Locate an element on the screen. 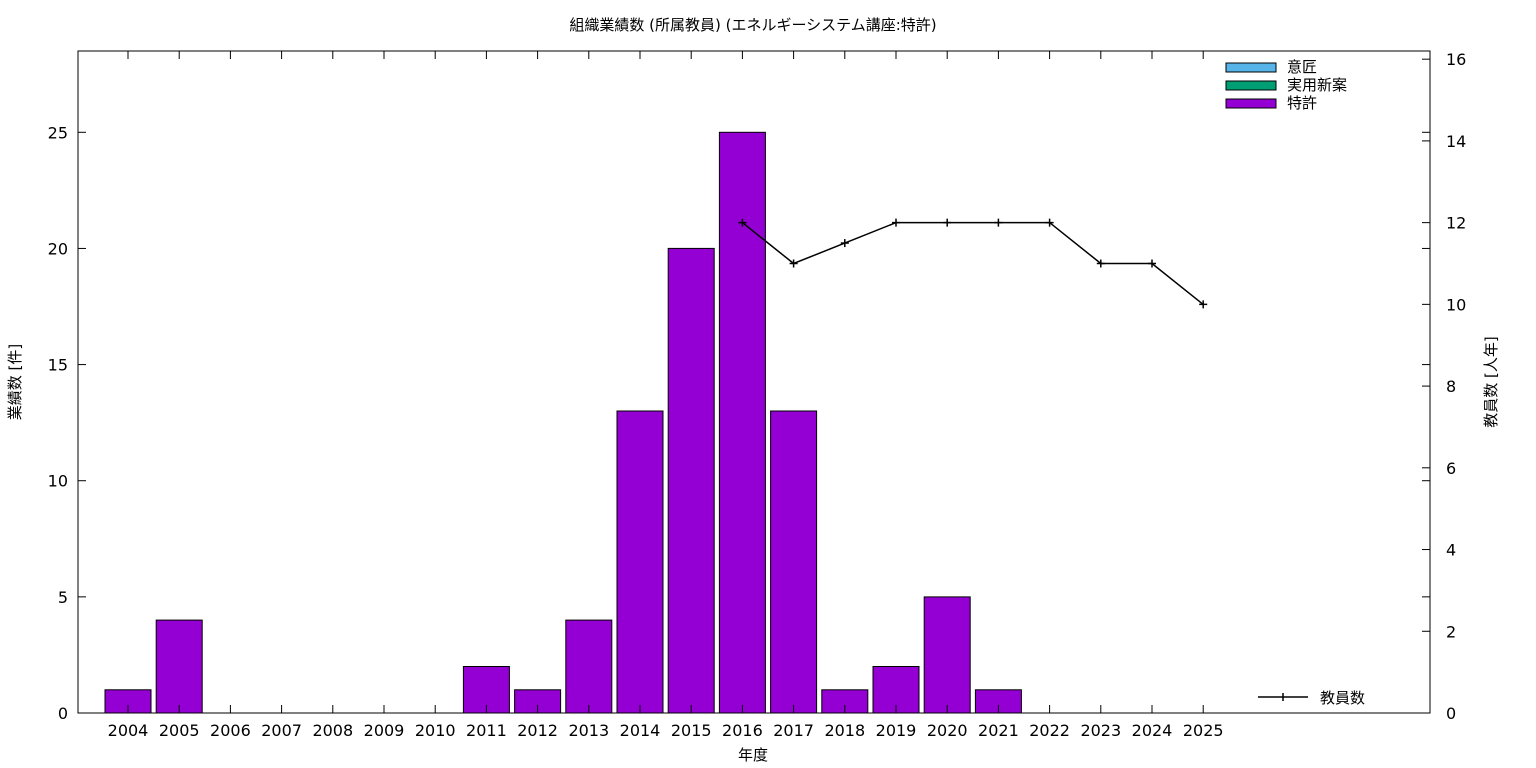 This screenshot has width=1536, height=768. x-axis-label: 年度 is located at coordinates (753, 755).